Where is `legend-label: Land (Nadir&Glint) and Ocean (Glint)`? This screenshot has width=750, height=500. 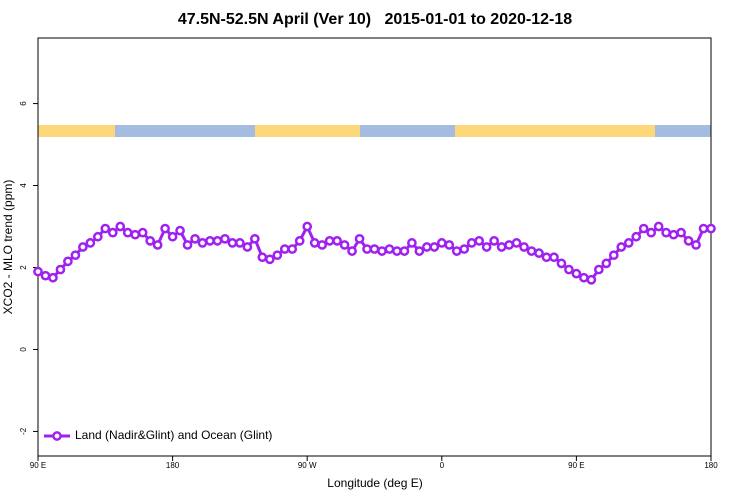 legend-label: Land (Nadir&Glint) and Ocean (Glint) is located at coordinates (173, 435).